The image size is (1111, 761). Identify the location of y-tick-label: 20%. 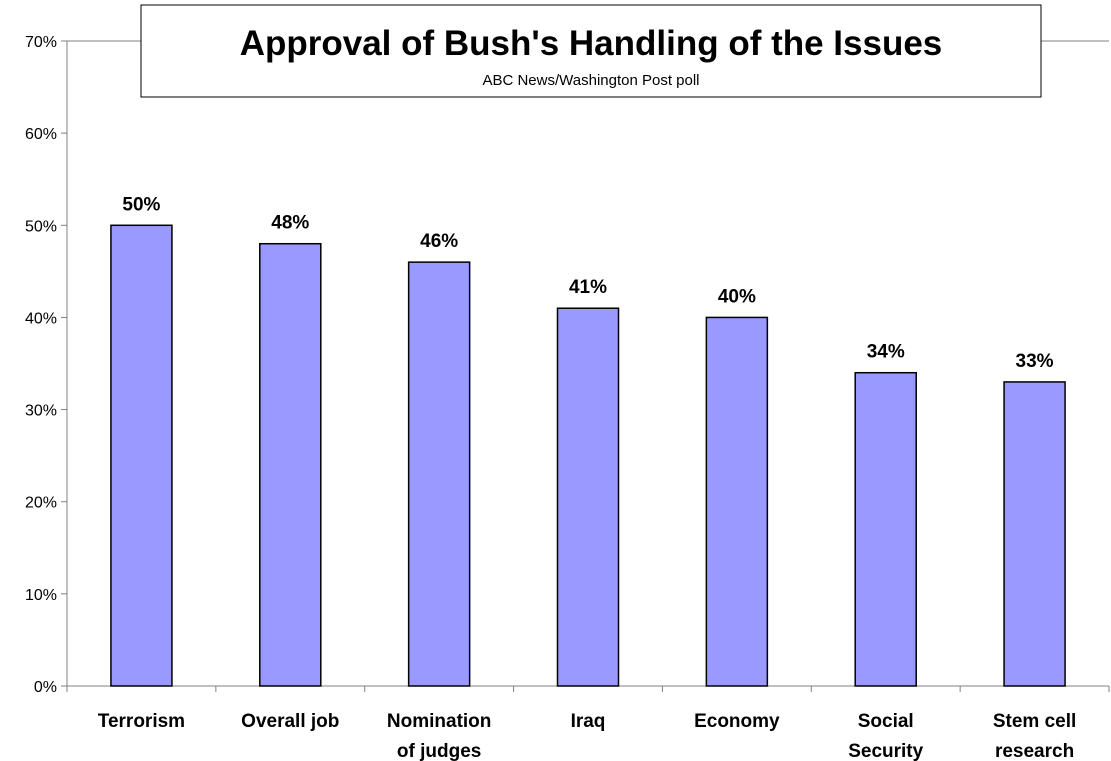
(41, 503).